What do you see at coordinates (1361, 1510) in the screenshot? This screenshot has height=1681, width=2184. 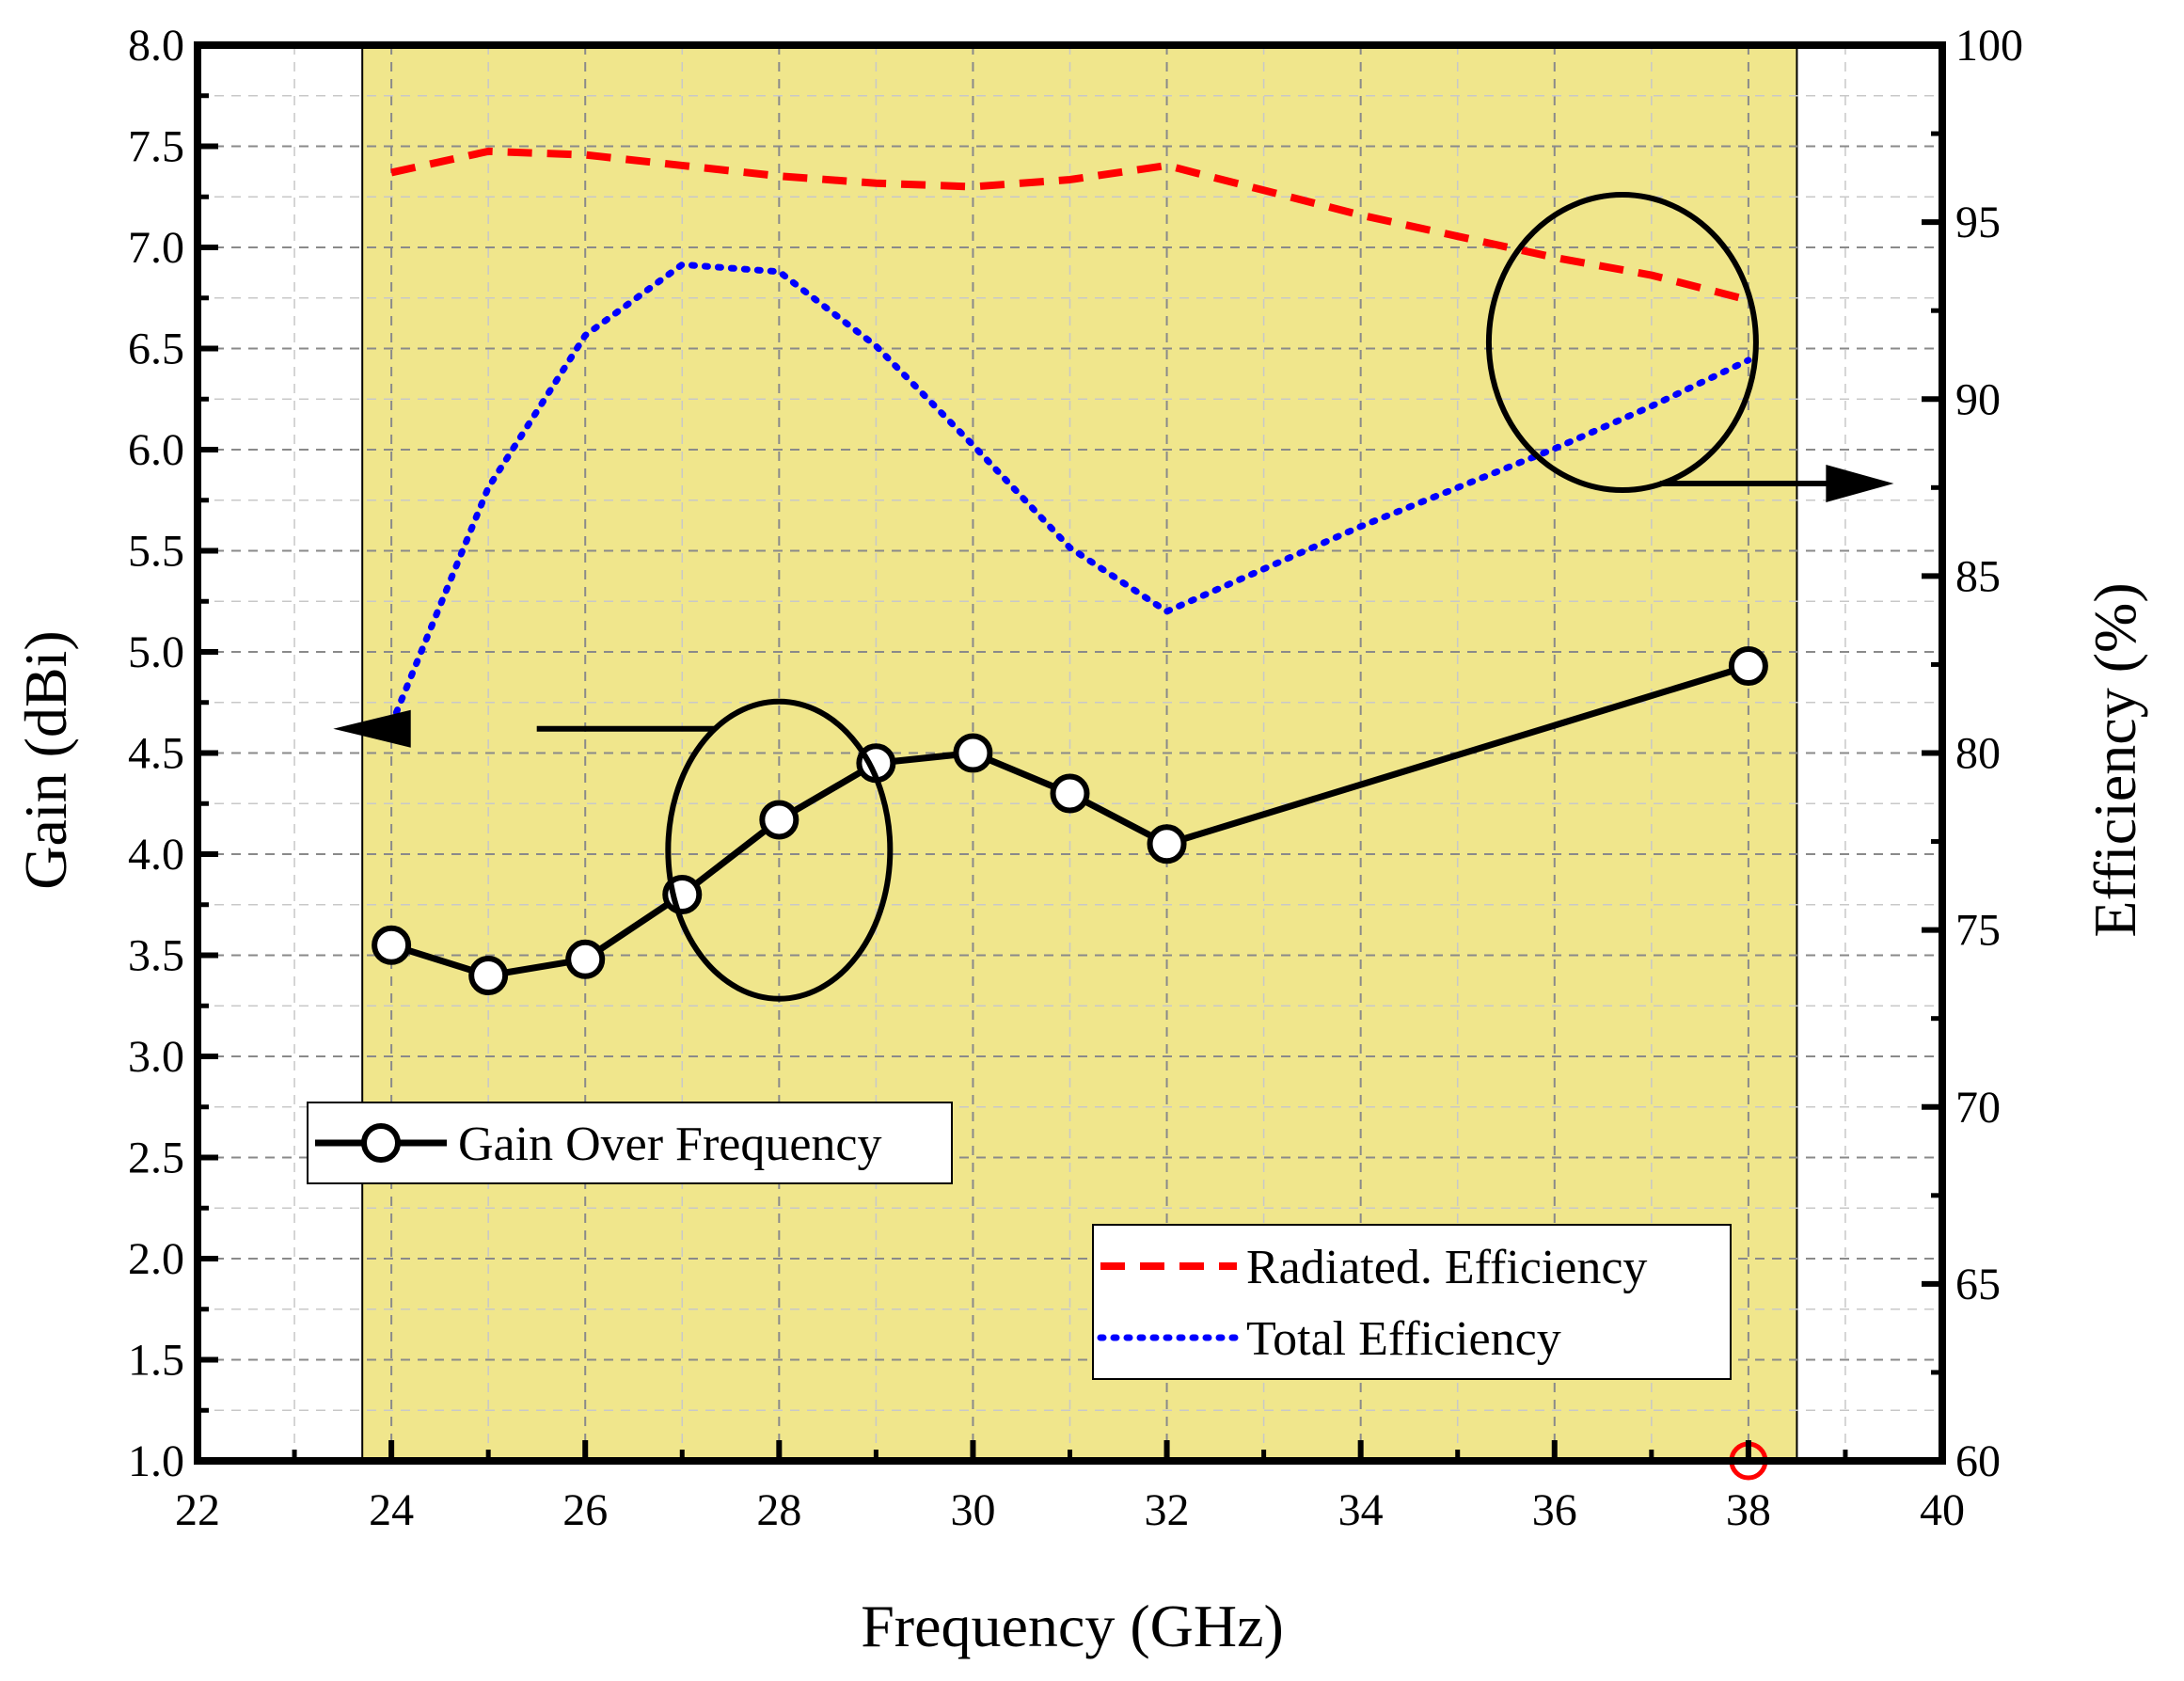 I see `x-tick-label: 34` at bounding box center [1361, 1510].